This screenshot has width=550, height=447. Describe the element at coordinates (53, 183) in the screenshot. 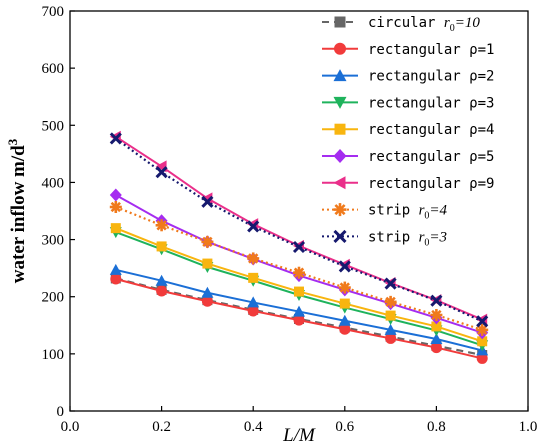

I see `y-tick-label: 400` at that location.